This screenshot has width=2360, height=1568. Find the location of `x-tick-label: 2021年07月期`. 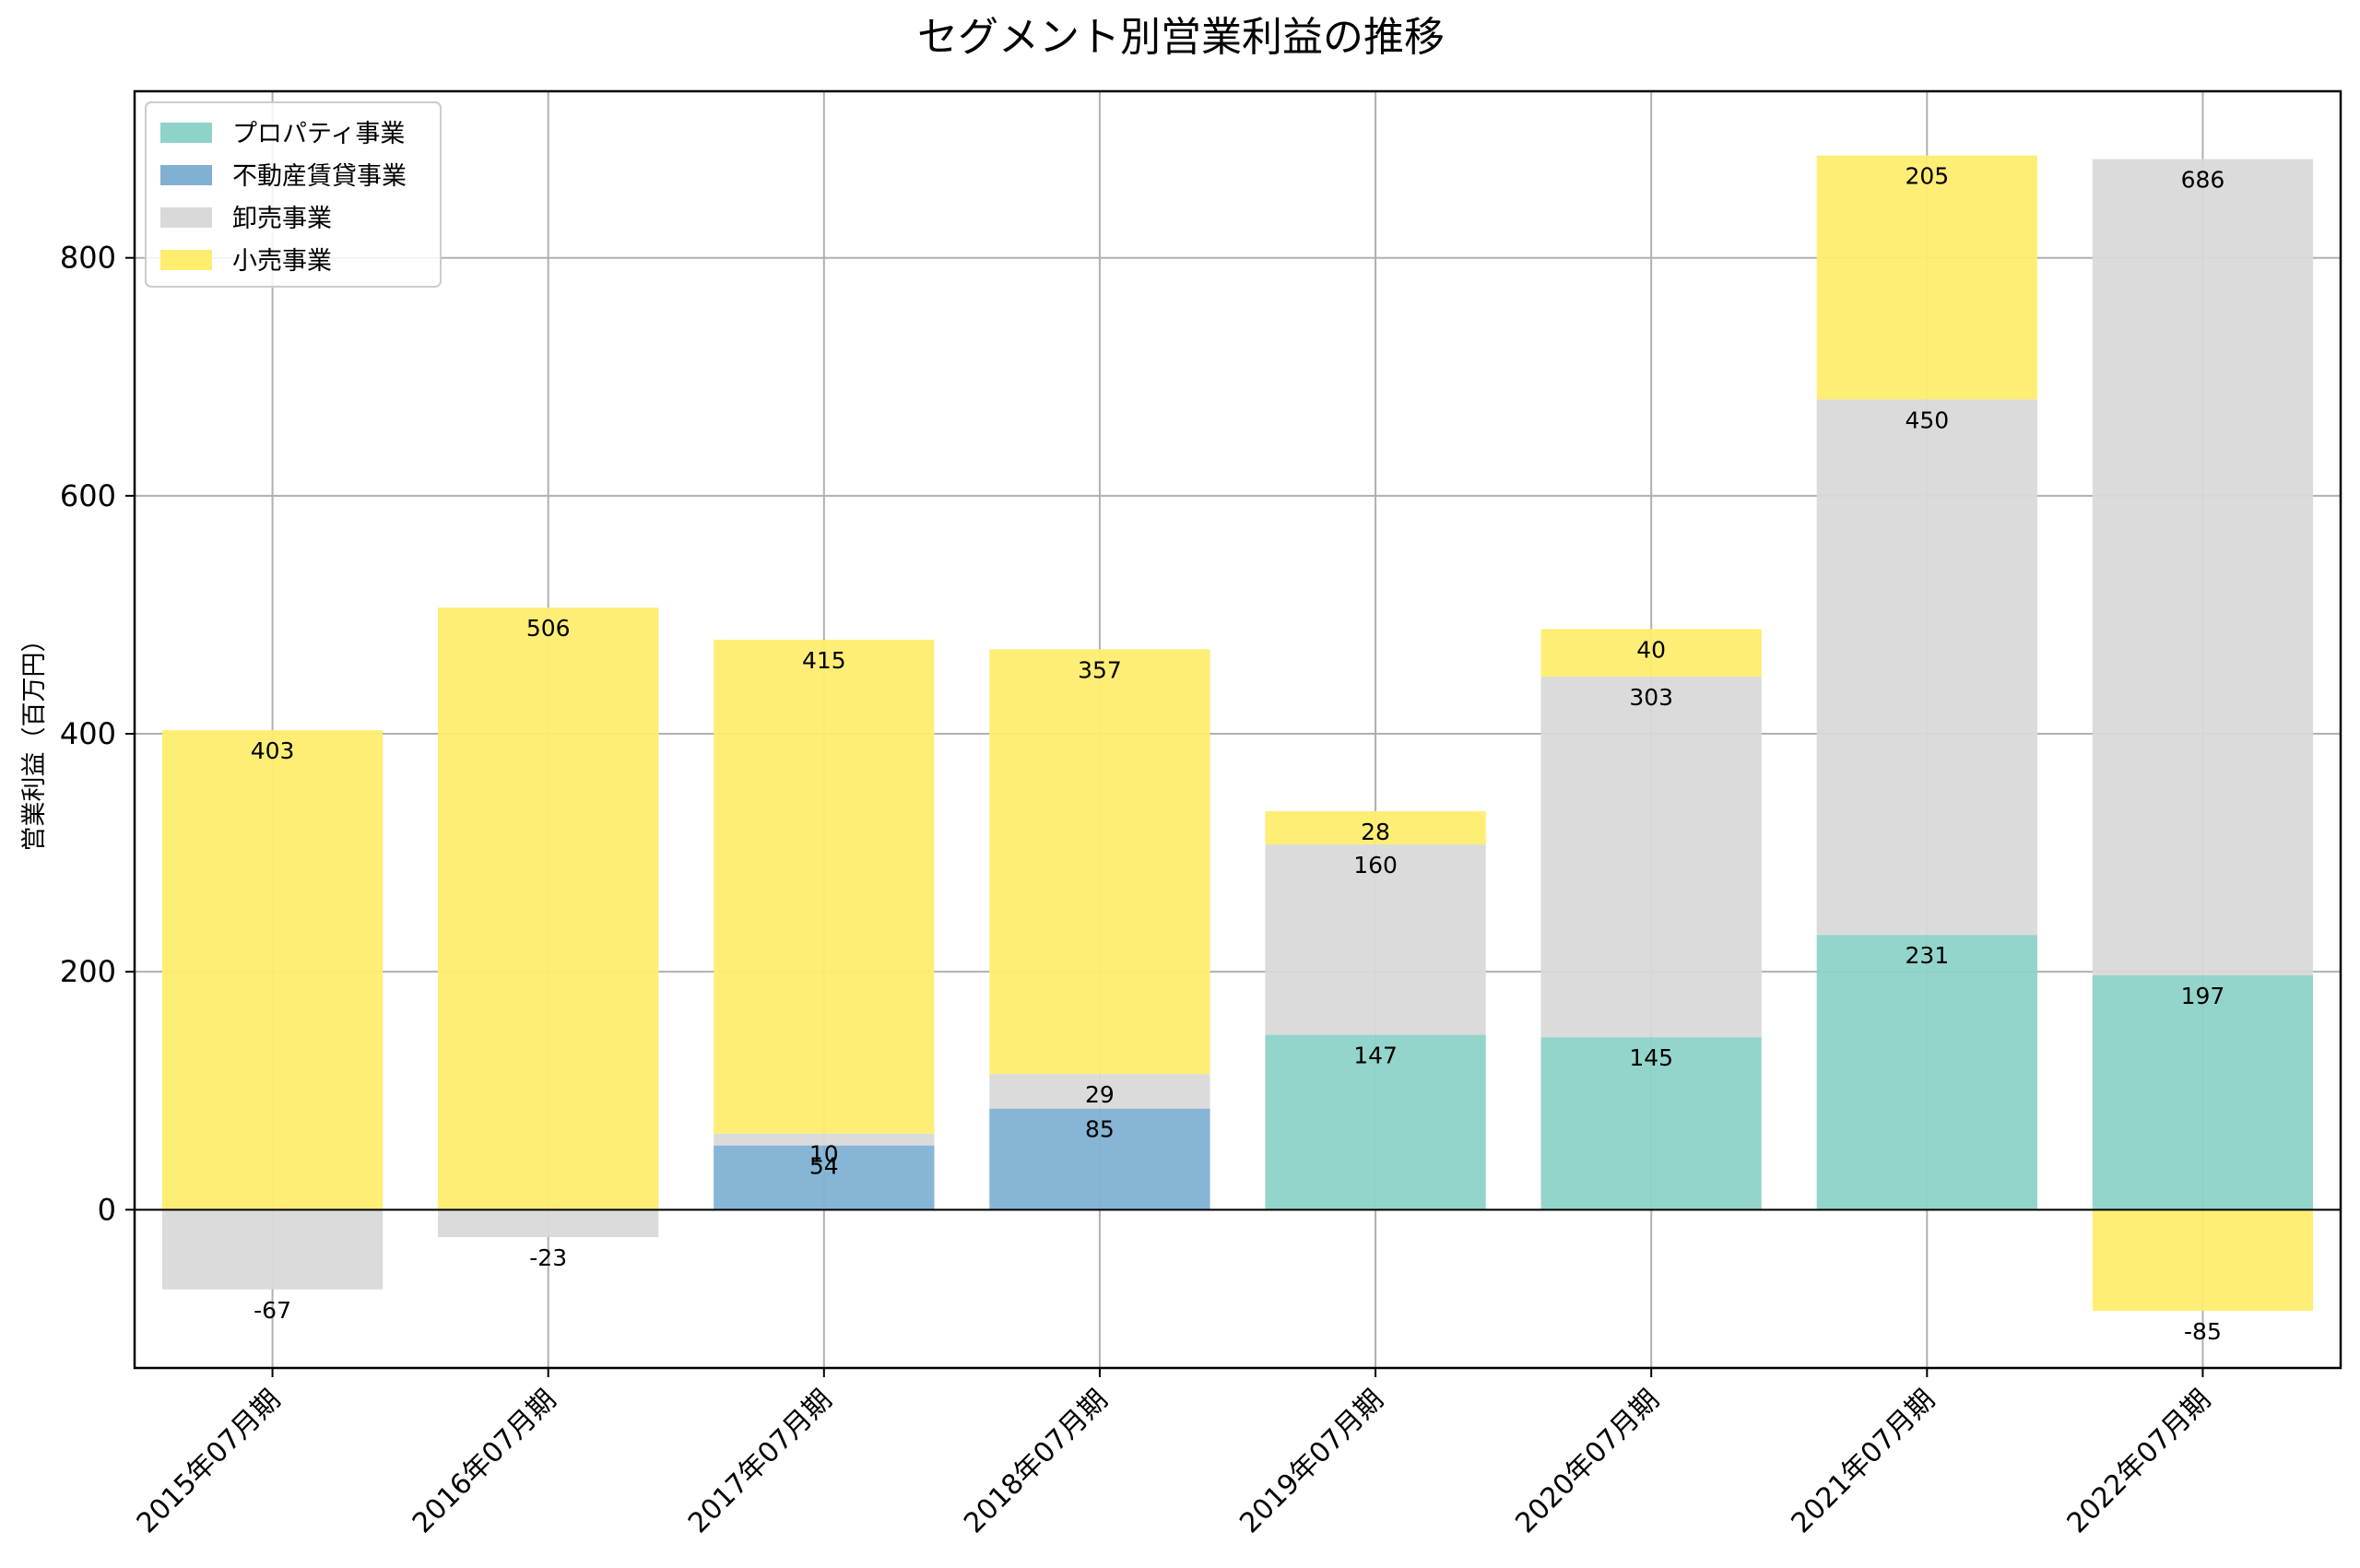

x-tick-label: 2021年07月期 is located at coordinates (1863, 1461).